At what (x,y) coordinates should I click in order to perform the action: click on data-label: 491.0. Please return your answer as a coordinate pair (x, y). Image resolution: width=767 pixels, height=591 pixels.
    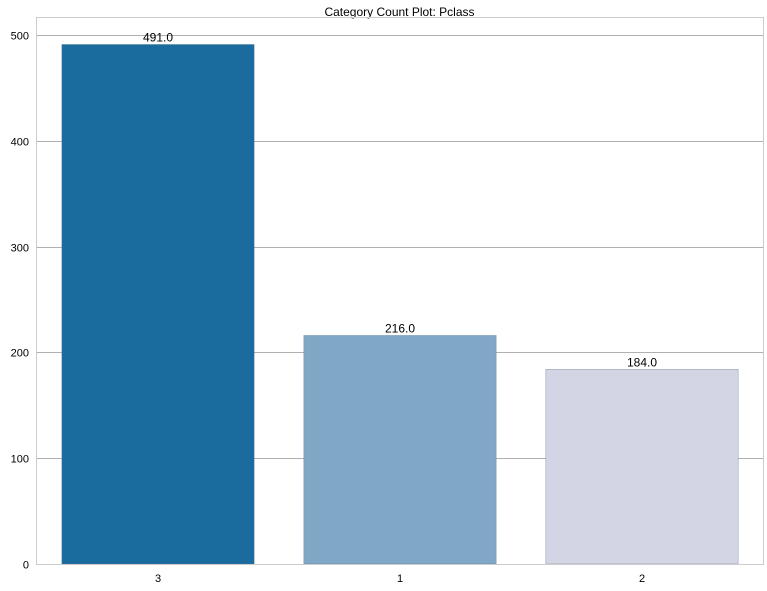
    Looking at the image, I should click on (158, 37).